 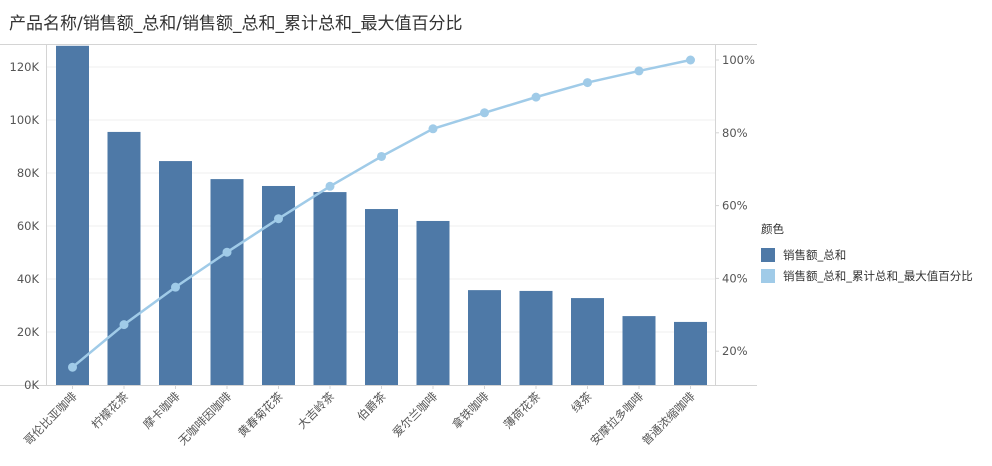 What do you see at coordinates (110, 410) in the screenshot?
I see `svg-text: 柠檬花茶` at bounding box center [110, 410].